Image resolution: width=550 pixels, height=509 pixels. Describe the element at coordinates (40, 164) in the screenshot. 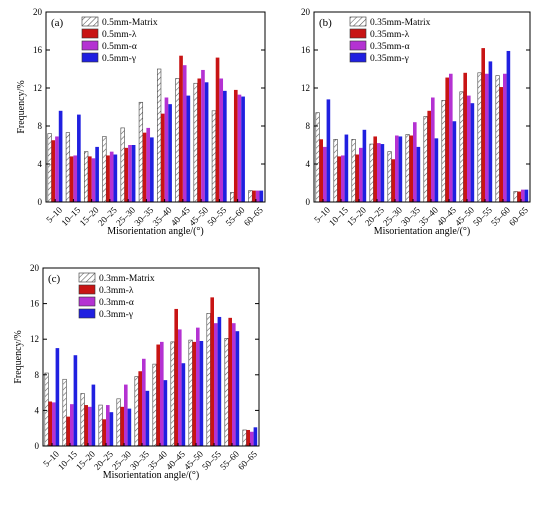

I see `y-tick-label: 4` at that location.